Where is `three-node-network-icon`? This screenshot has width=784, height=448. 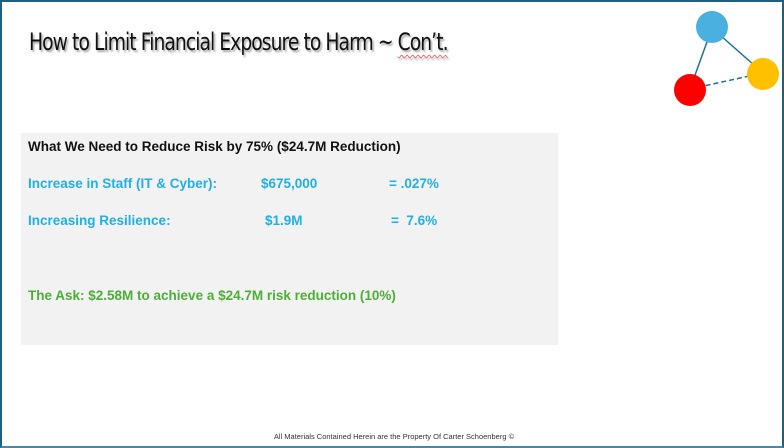
three-node-network-icon is located at coordinates (726, 58).